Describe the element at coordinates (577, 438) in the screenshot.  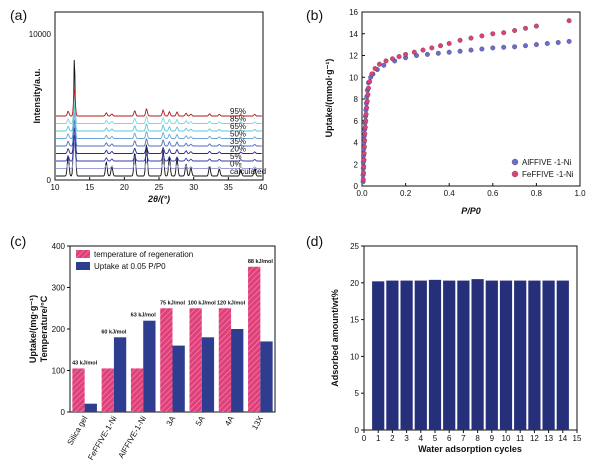
I see `panel-d-xtick-label: 15` at that location.